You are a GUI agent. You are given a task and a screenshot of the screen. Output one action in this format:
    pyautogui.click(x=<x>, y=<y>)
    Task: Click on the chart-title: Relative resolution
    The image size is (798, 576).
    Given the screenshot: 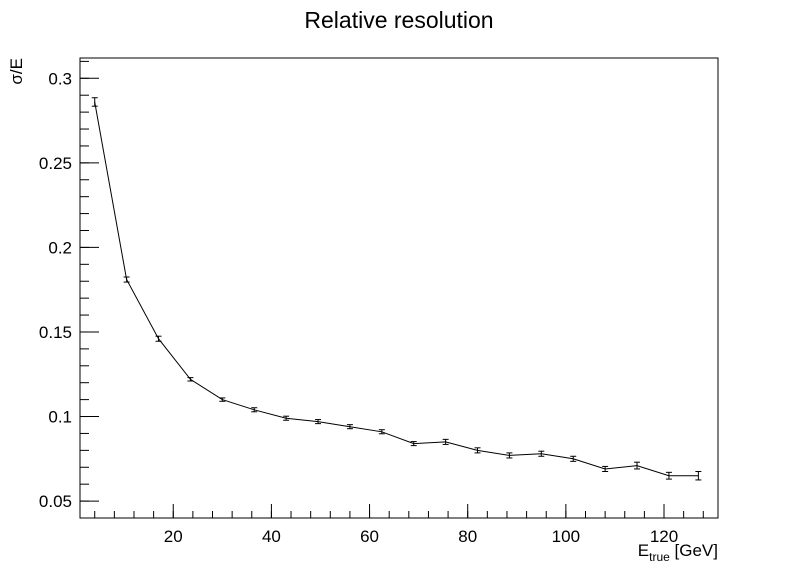 What is the action you would take?
    pyautogui.click(x=398, y=20)
    